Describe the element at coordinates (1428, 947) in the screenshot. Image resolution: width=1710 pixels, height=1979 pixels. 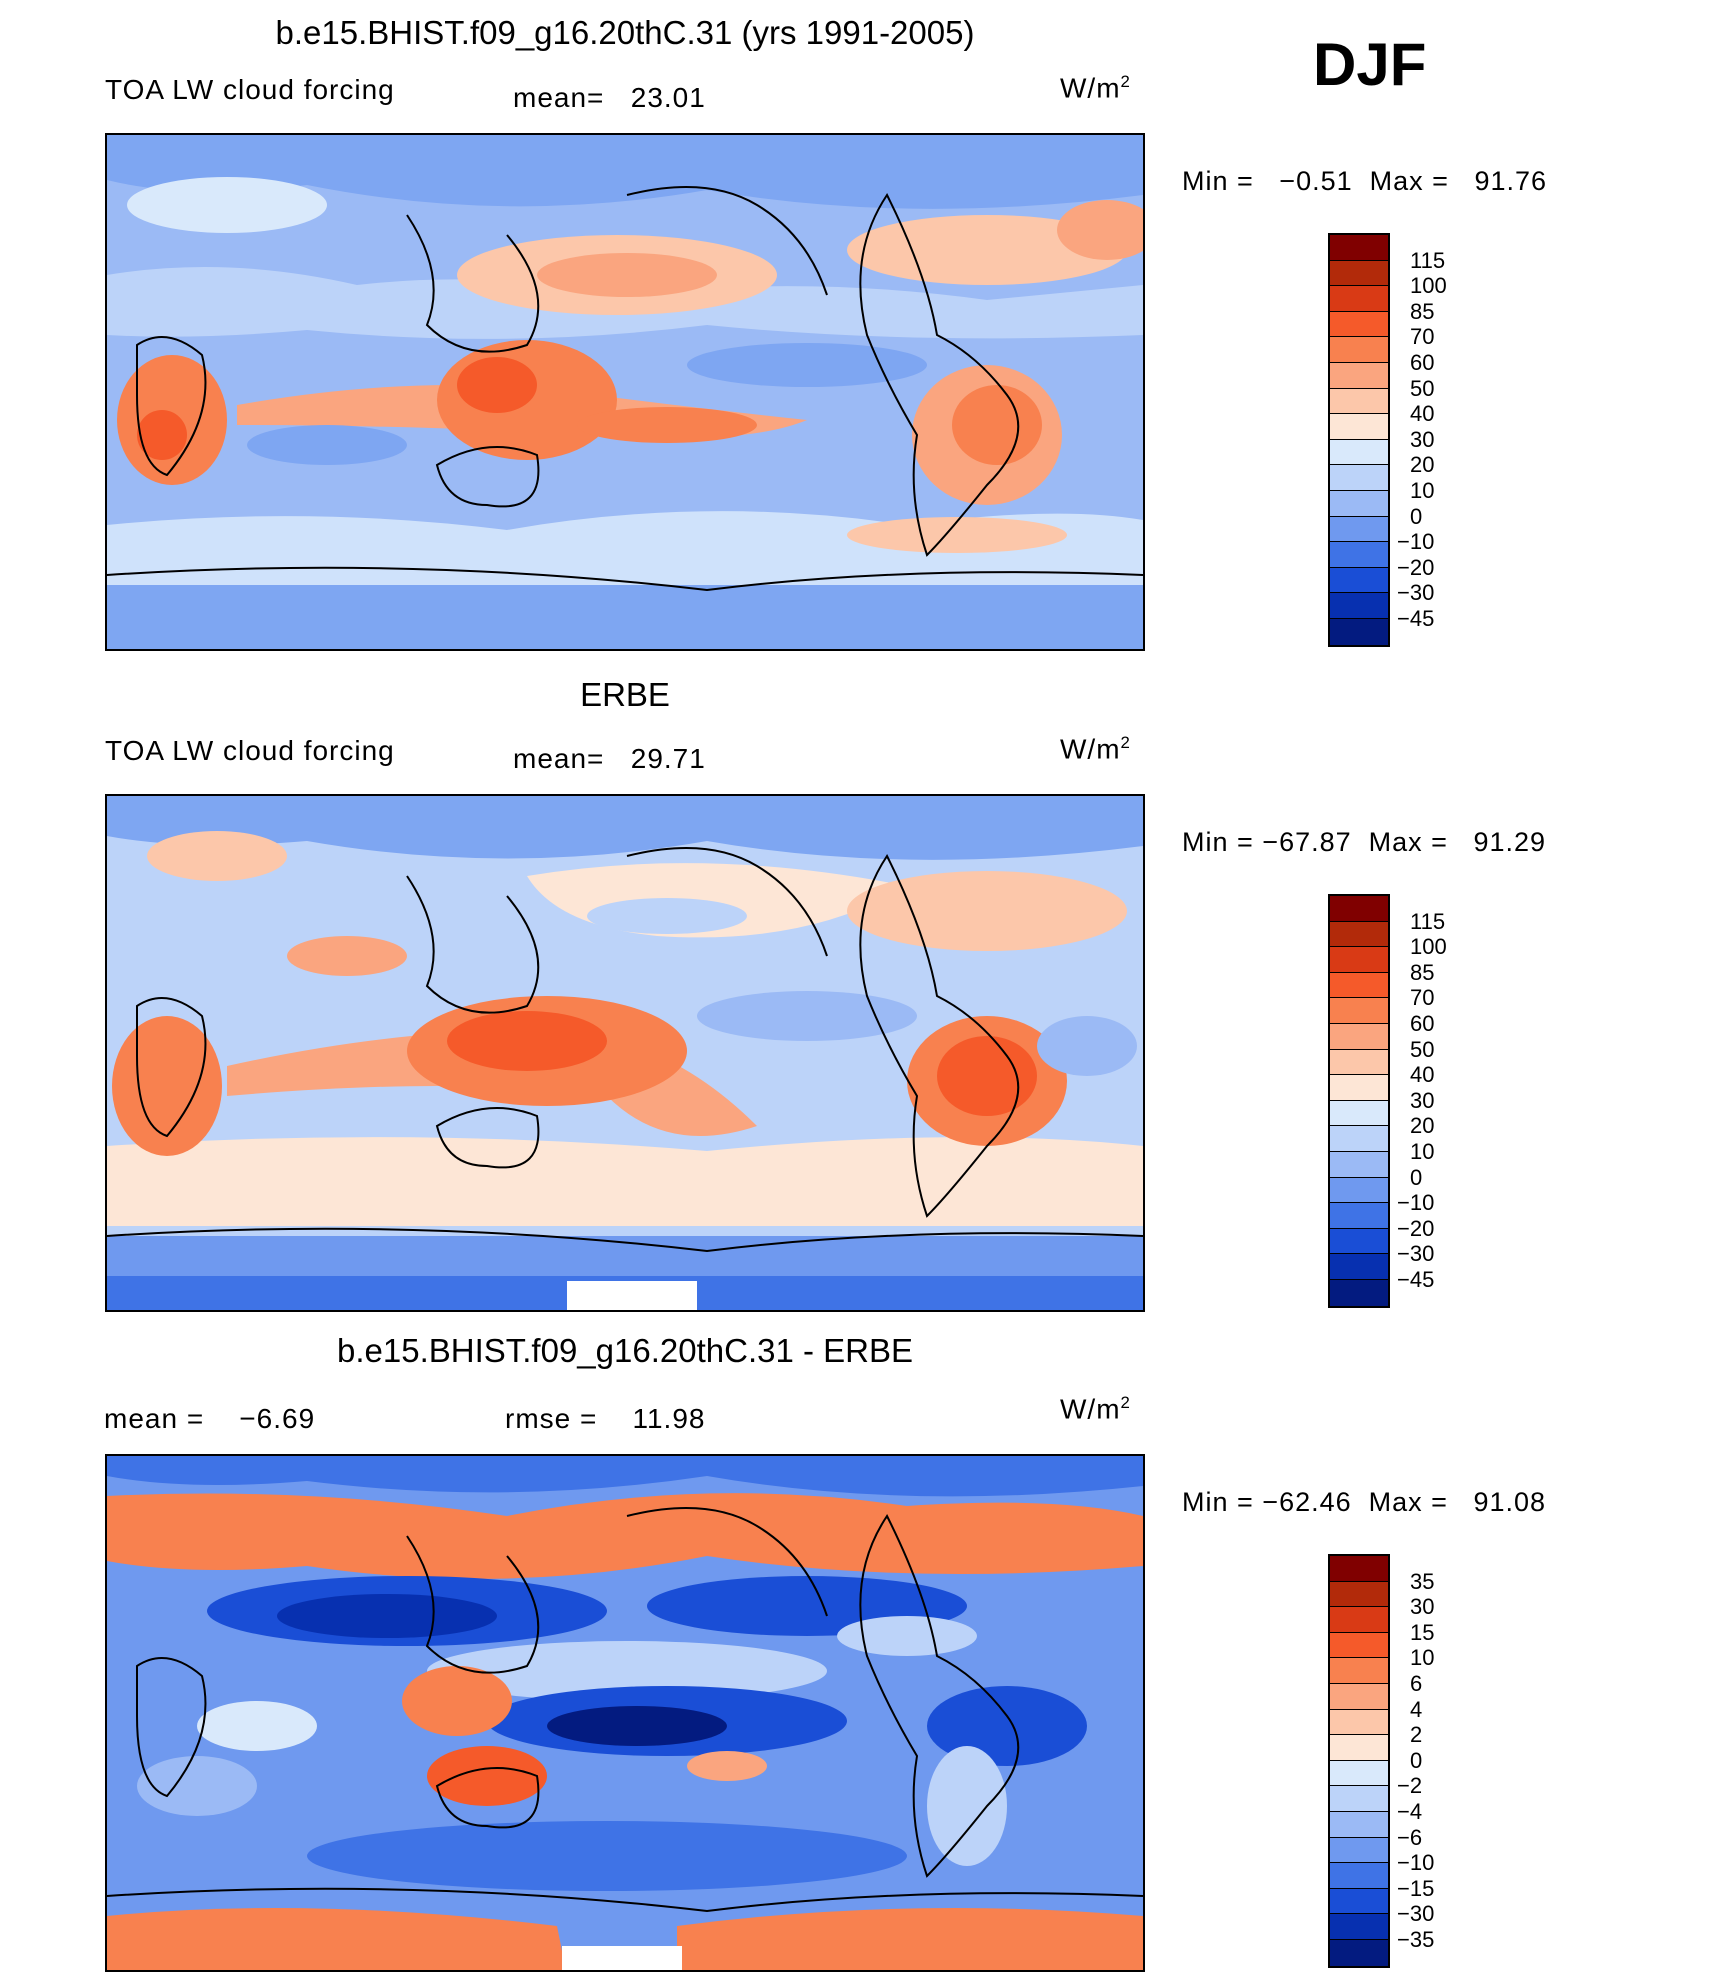
I see `colorbar-tick-label: 100` at that location.